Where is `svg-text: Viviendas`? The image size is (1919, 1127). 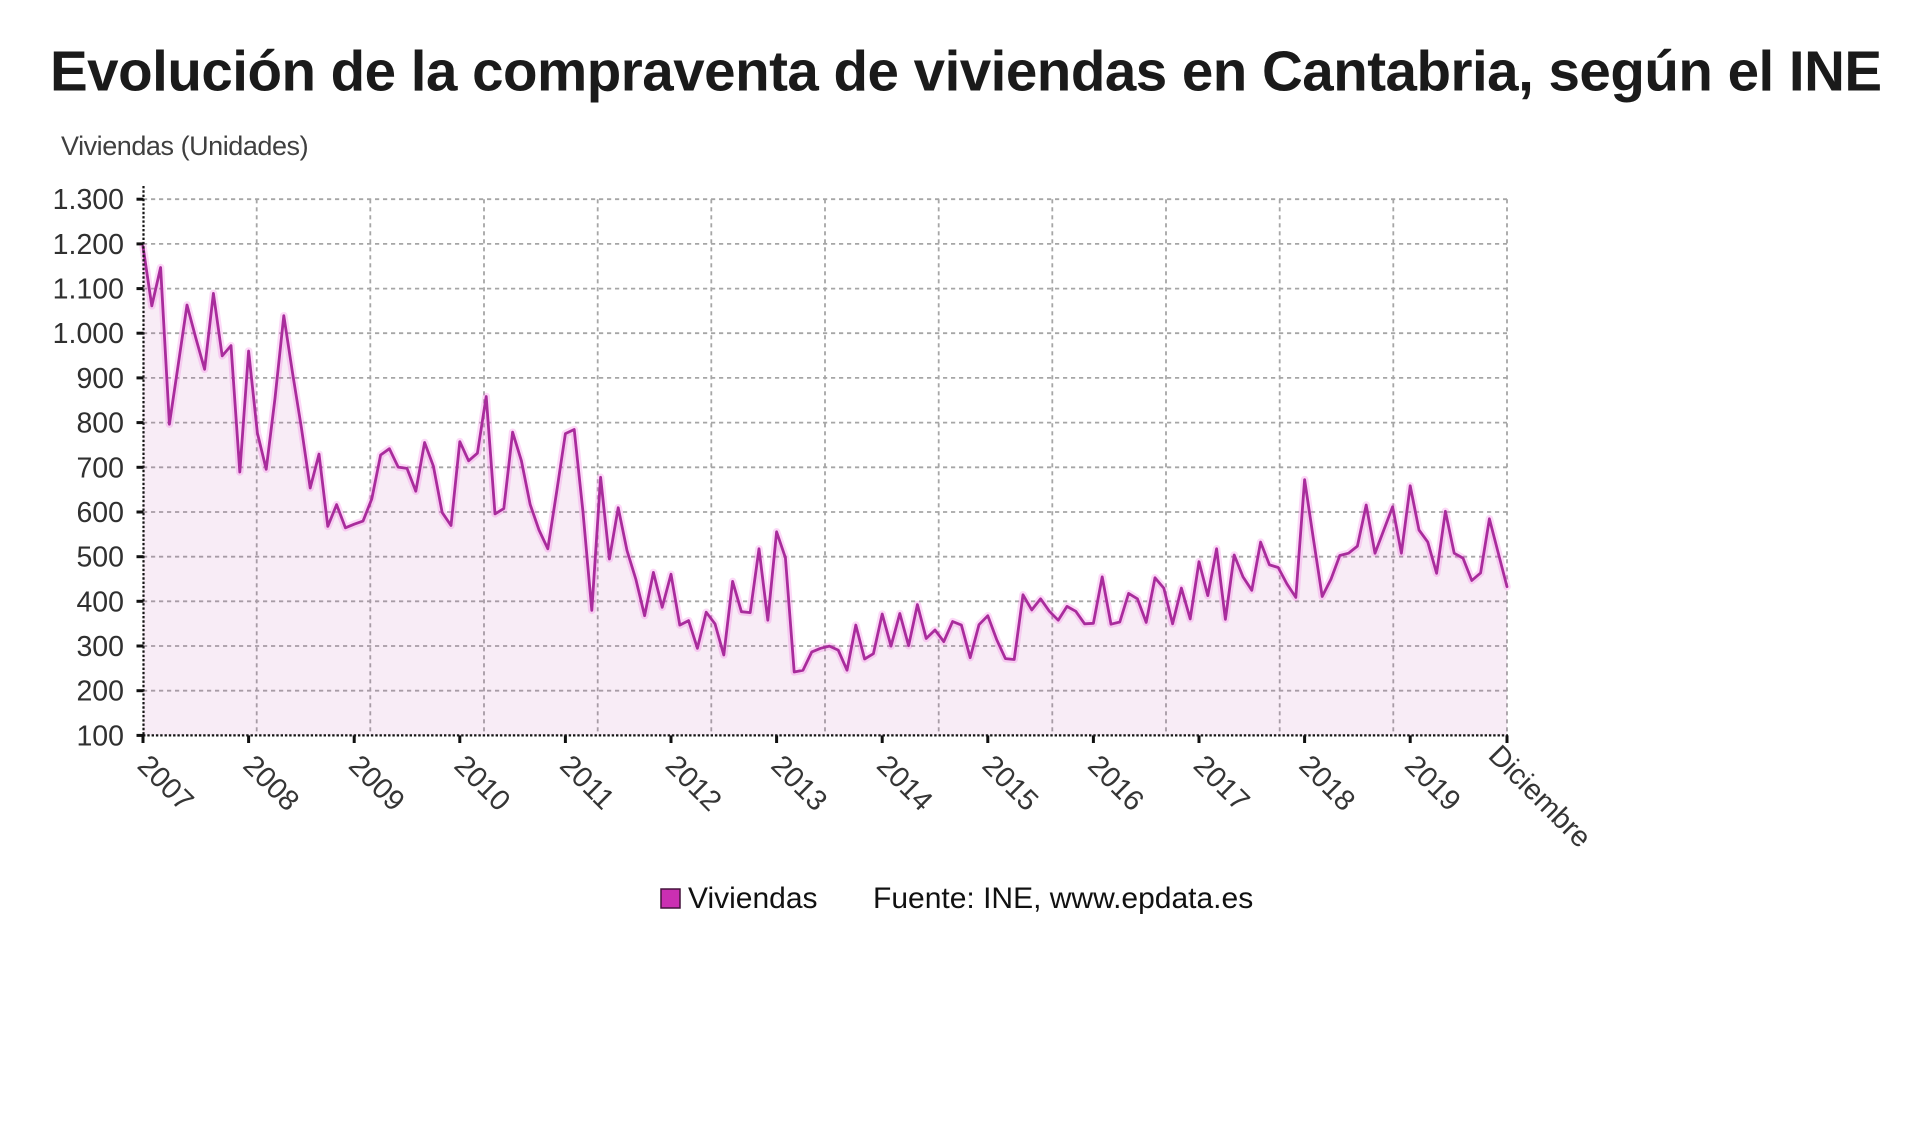
svg-text: Viviendas is located at coordinates (753, 898).